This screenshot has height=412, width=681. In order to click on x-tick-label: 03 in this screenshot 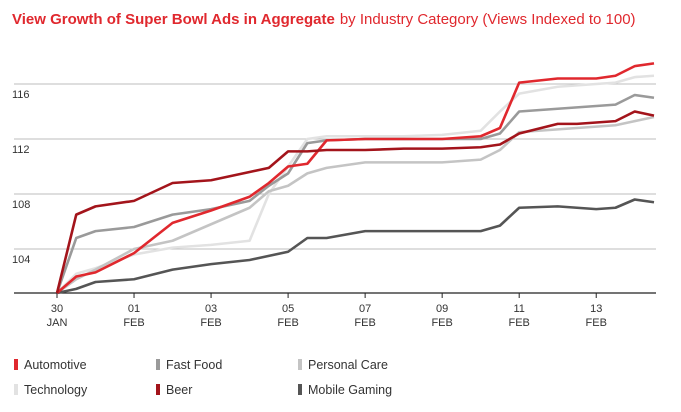, I will do `click(211, 309)`.